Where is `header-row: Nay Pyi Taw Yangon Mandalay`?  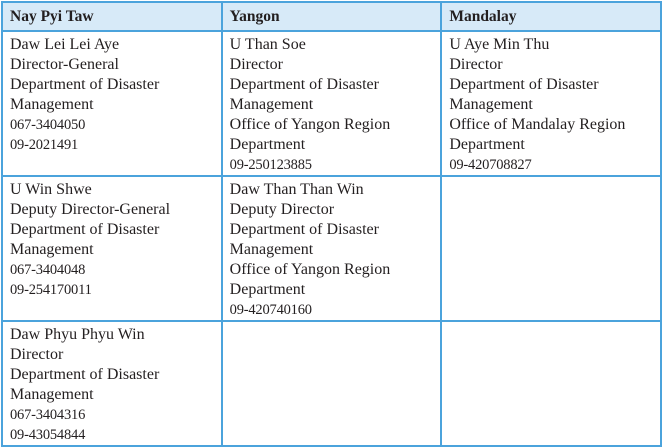 header-row: Nay Pyi Taw Yangon Mandalay is located at coordinates (331, 16).